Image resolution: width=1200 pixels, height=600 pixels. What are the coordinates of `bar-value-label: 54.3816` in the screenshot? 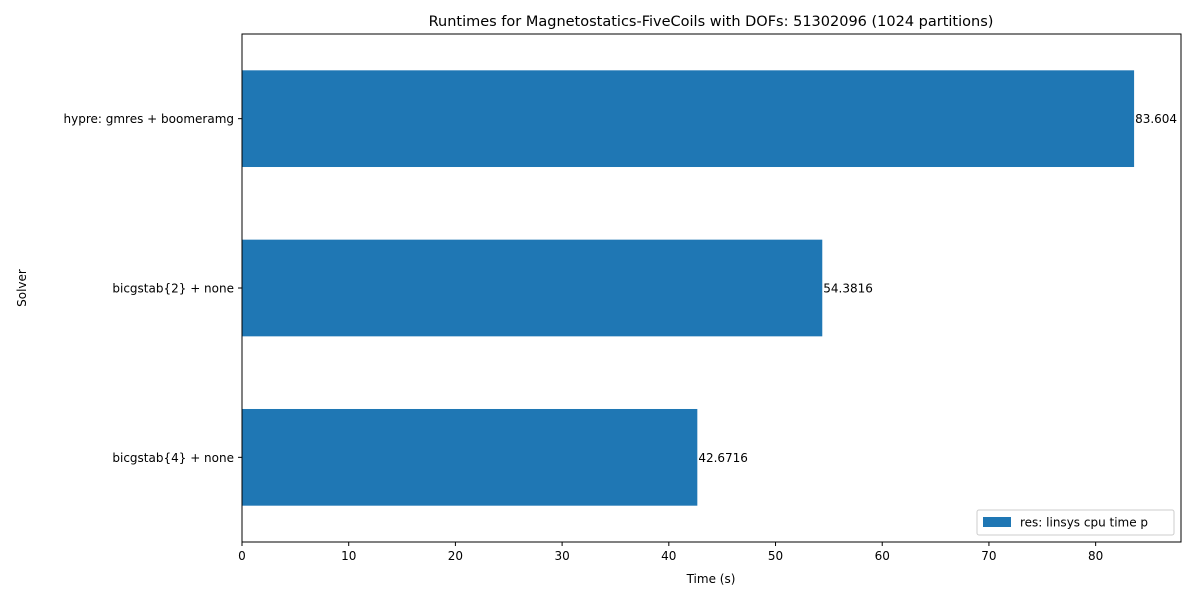 It's located at (848, 289).